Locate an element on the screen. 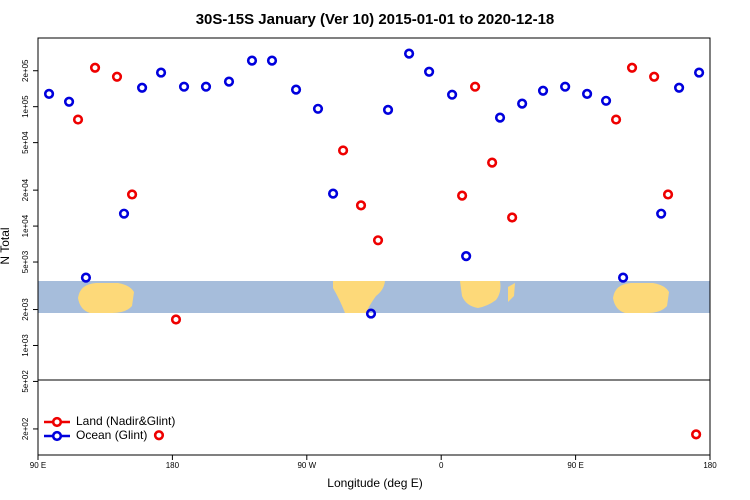 This screenshot has height=500, width=750. y-axis-label: N Total is located at coordinates (6, 245).